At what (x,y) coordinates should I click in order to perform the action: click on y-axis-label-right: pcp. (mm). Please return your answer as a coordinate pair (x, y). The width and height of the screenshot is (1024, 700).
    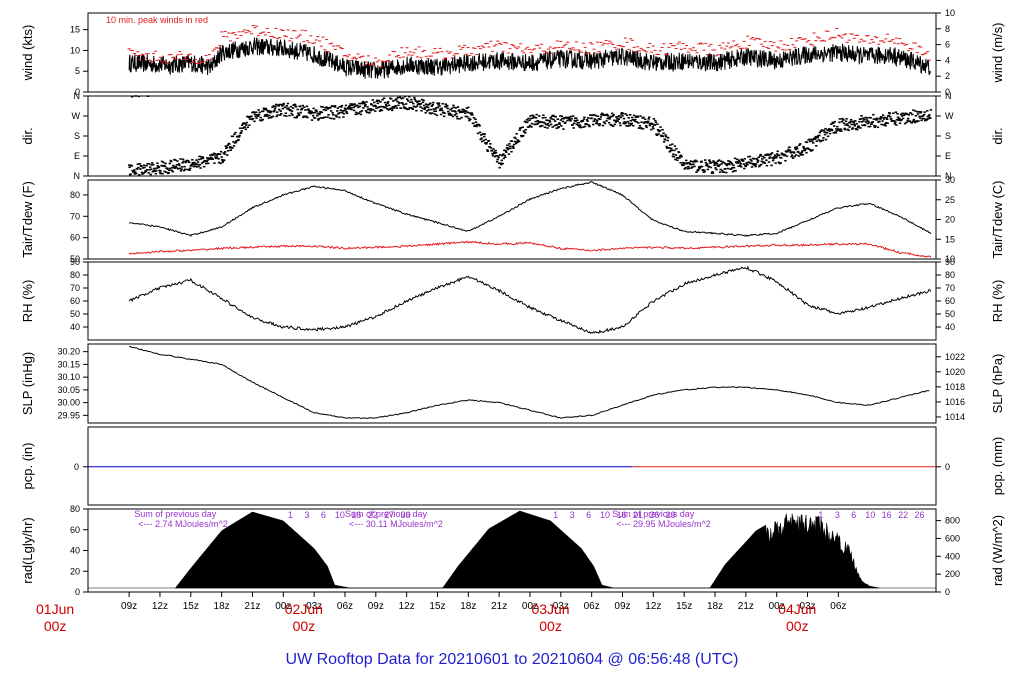
    Looking at the image, I should click on (997, 466).